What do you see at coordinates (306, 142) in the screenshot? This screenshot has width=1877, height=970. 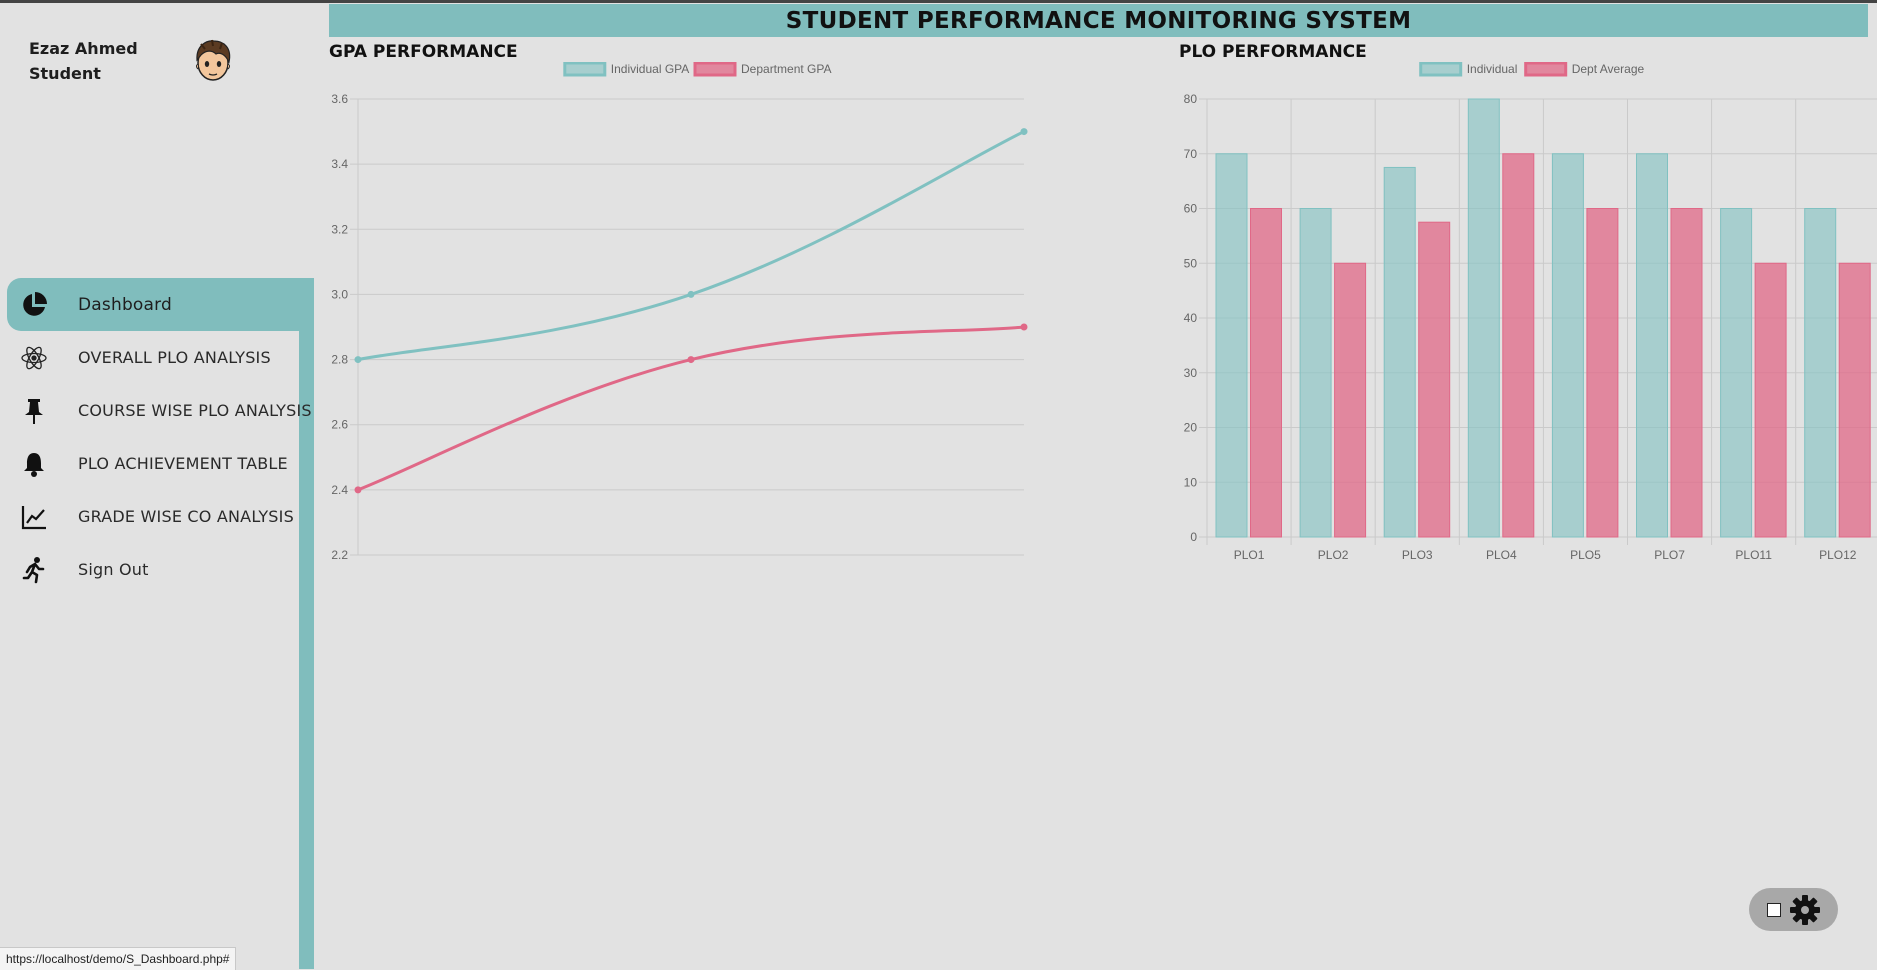 I see `sidebar-strip-cap` at bounding box center [306, 142].